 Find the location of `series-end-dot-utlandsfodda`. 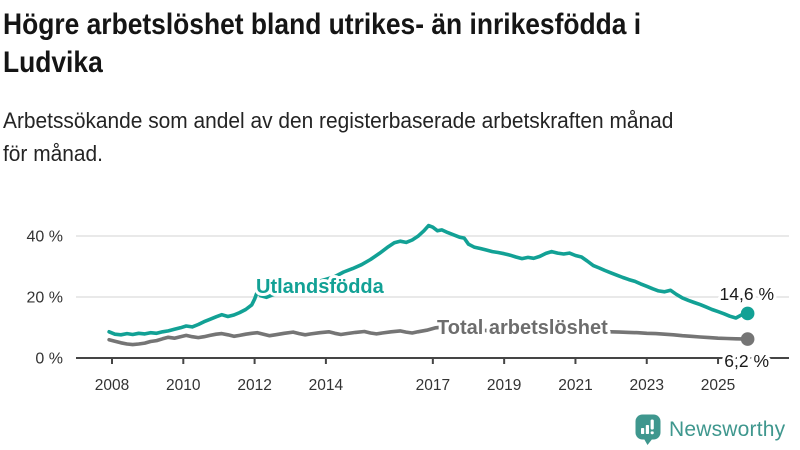

series-end-dot-utlandsfodda is located at coordinates (747, 313).